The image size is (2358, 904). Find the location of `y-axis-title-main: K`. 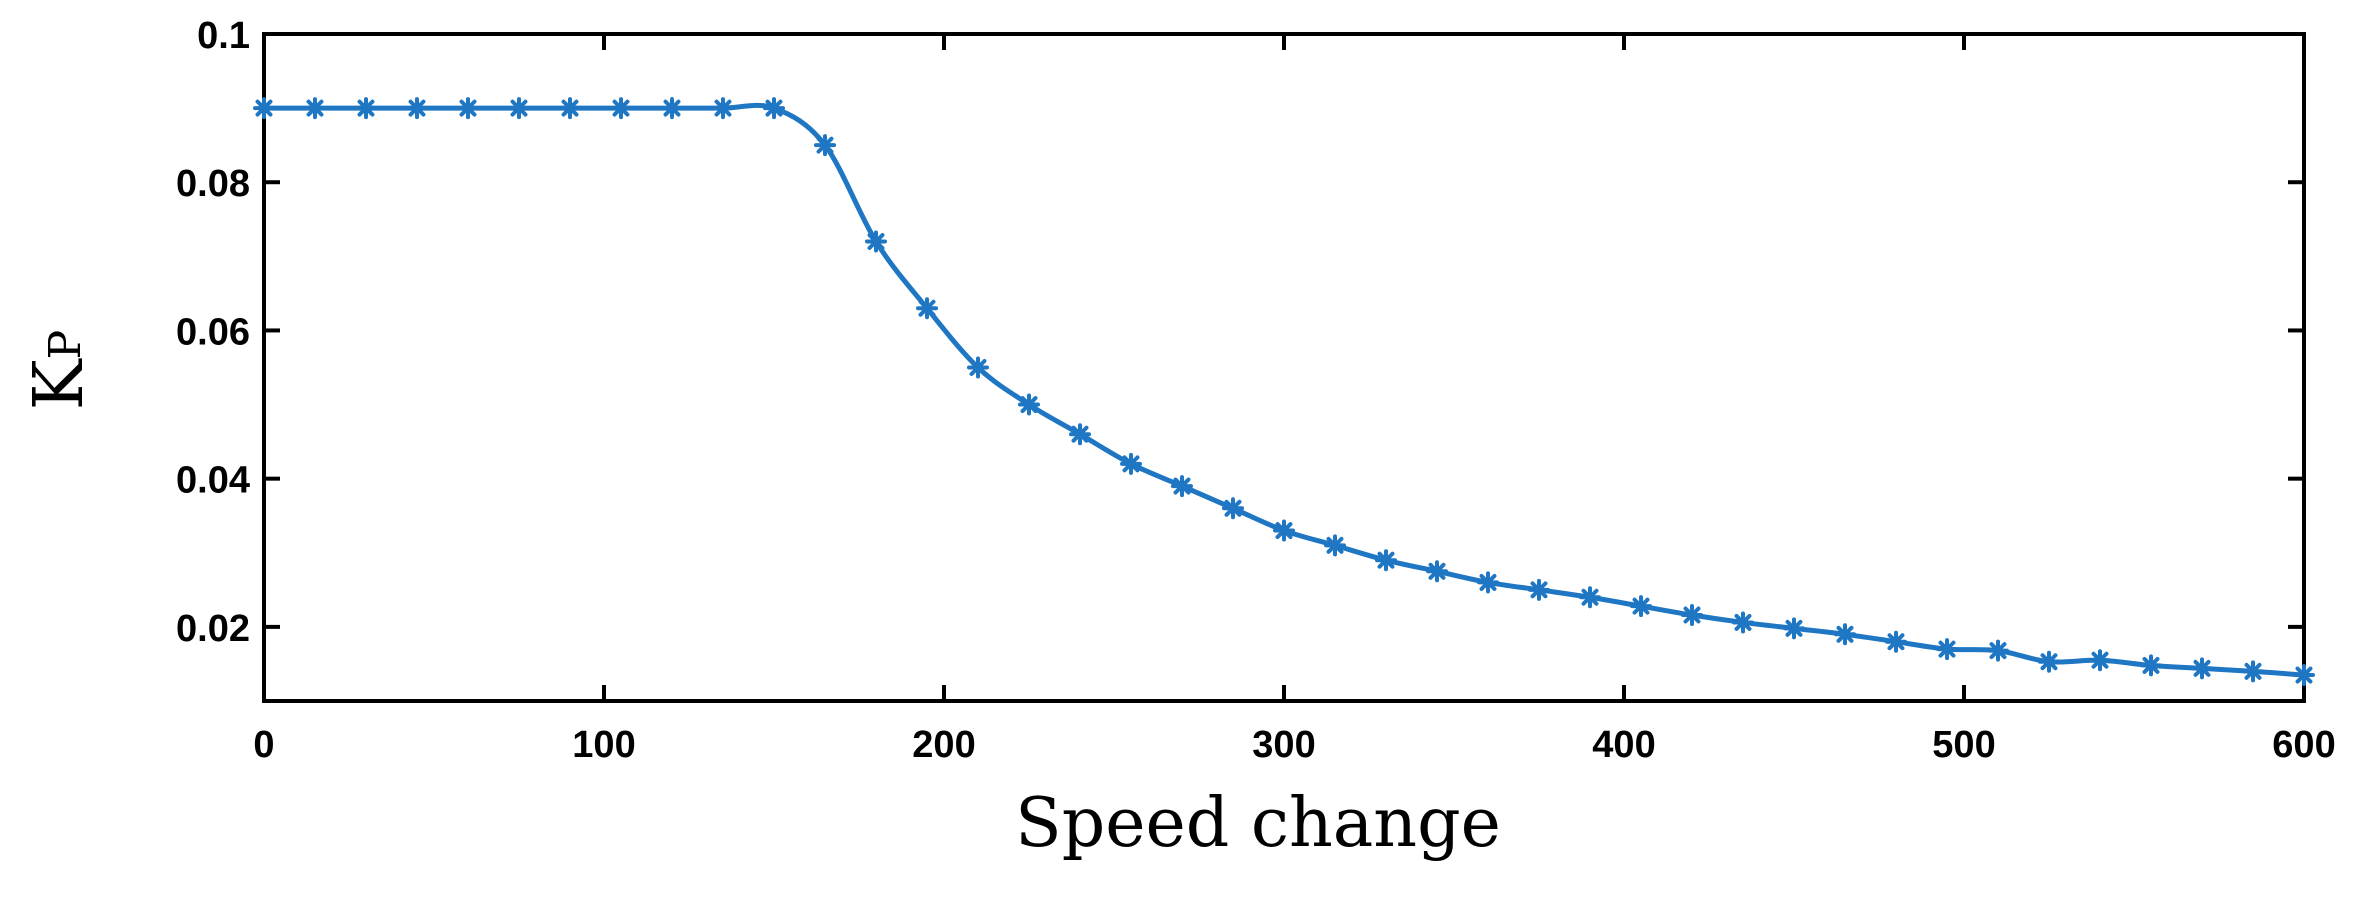

y-axis-title-main: K is located at coordinates (59, 384).